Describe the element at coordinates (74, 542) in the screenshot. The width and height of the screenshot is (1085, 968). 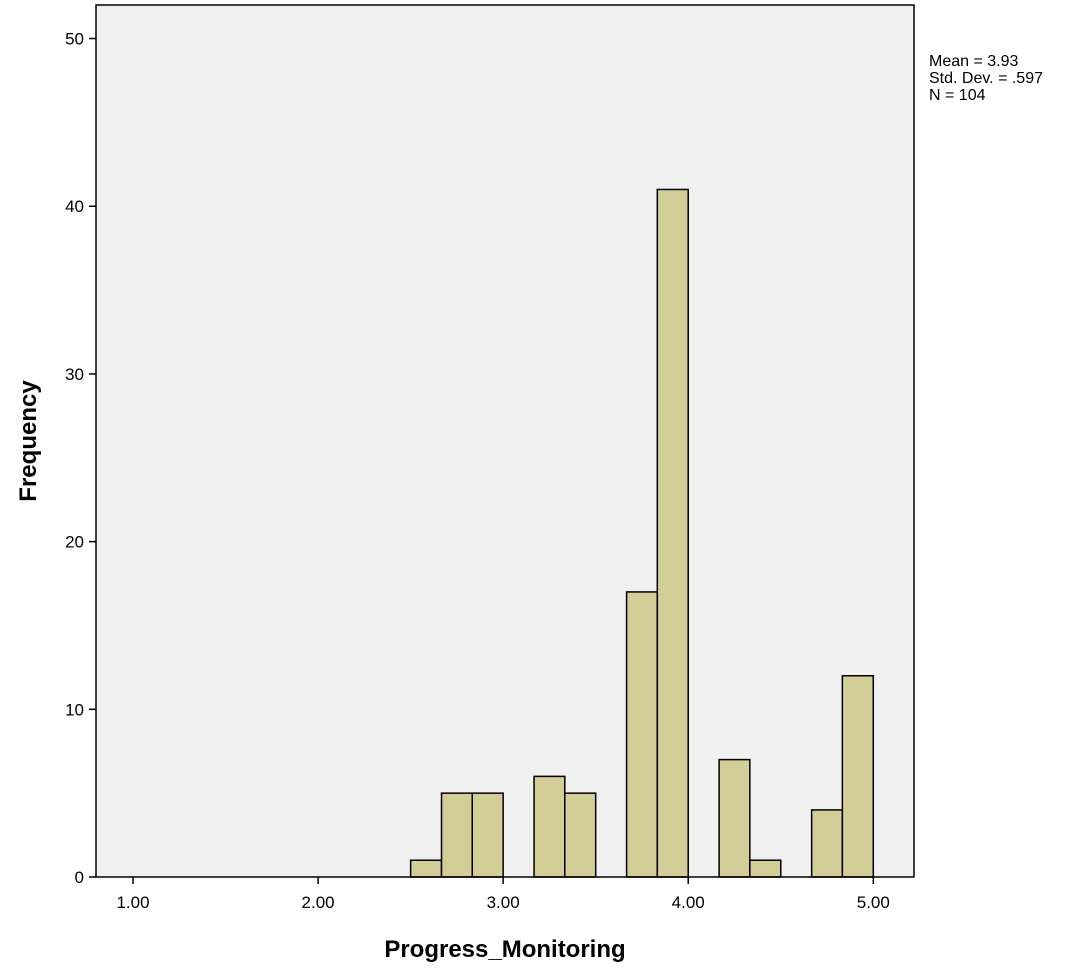
I see `y-tick-label: 20` at that location.